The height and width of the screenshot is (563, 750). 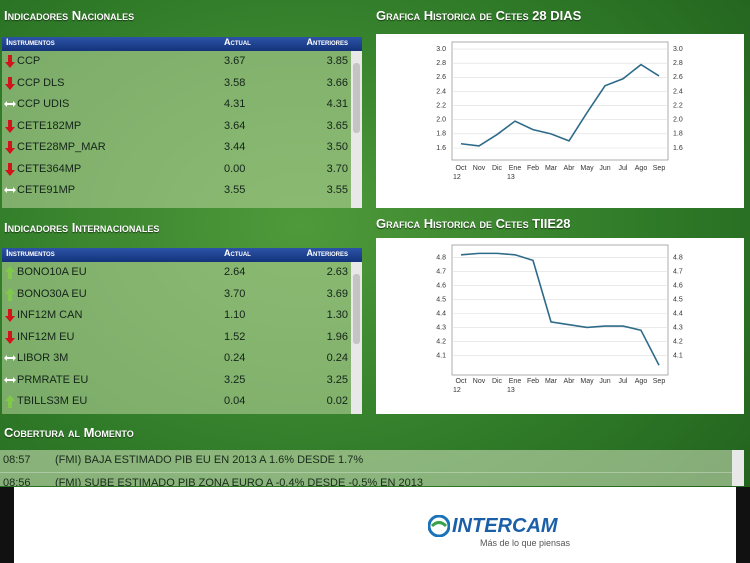 What do you see at coordinates (560, 310) in the screenshot?
I see `plot-area` at bounding box center [560, 310].